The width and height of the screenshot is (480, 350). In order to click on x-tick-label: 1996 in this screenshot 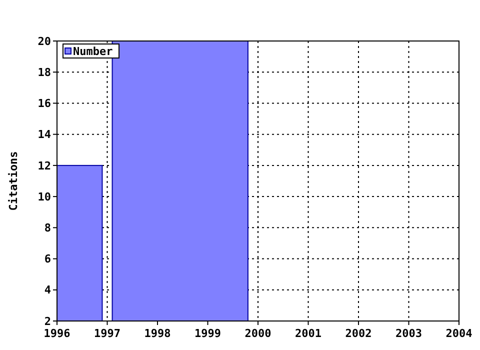, I will do `click(57, 333)`.